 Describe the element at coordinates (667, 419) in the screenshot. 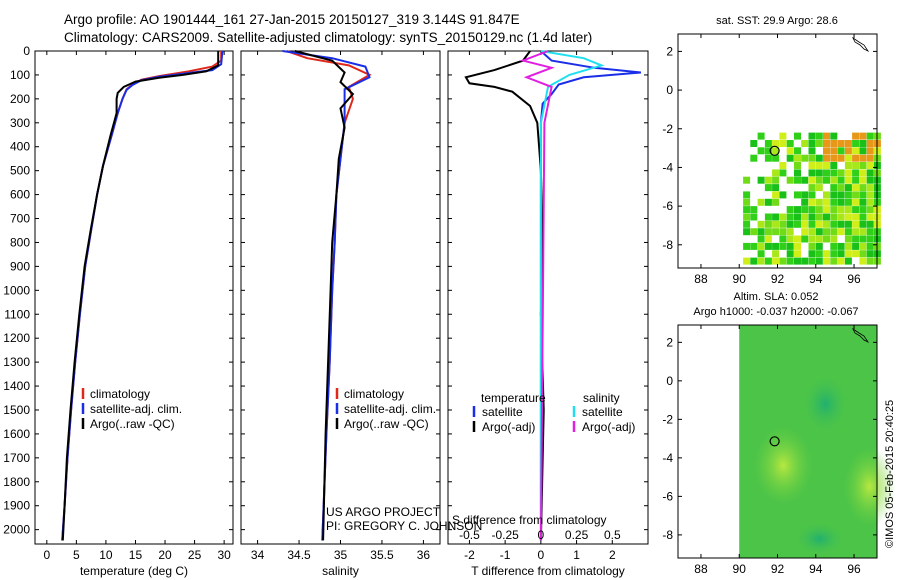

I see `sla-map-y-tick-label: -2` at that location.